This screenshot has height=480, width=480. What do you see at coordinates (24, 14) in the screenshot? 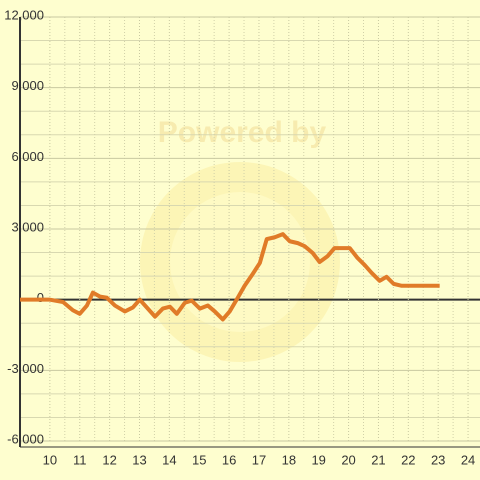
I see `y-tick-label: 12,000` at bounding box center [24, 14].